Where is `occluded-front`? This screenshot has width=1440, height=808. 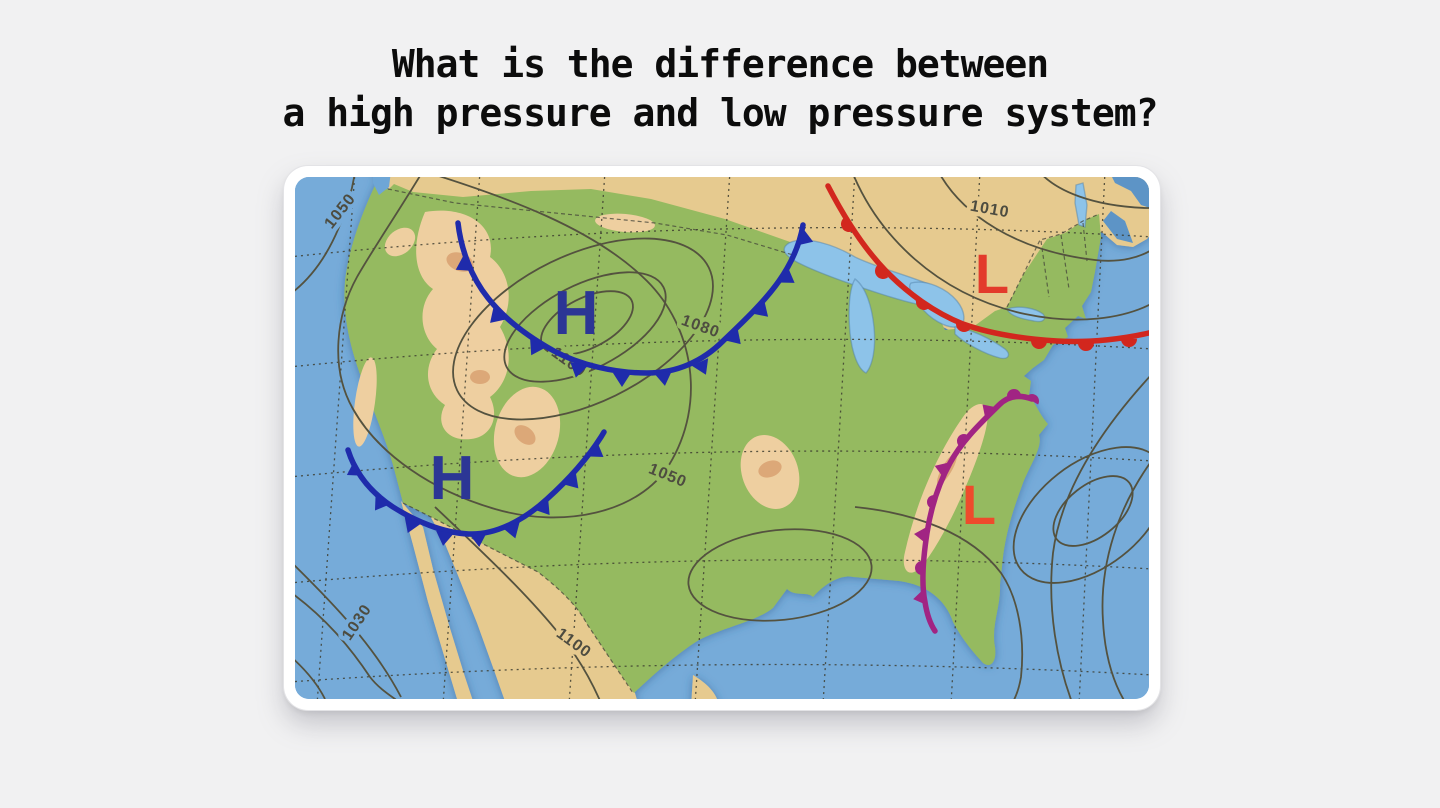
occluded-front is located at coordinates (976, 511).